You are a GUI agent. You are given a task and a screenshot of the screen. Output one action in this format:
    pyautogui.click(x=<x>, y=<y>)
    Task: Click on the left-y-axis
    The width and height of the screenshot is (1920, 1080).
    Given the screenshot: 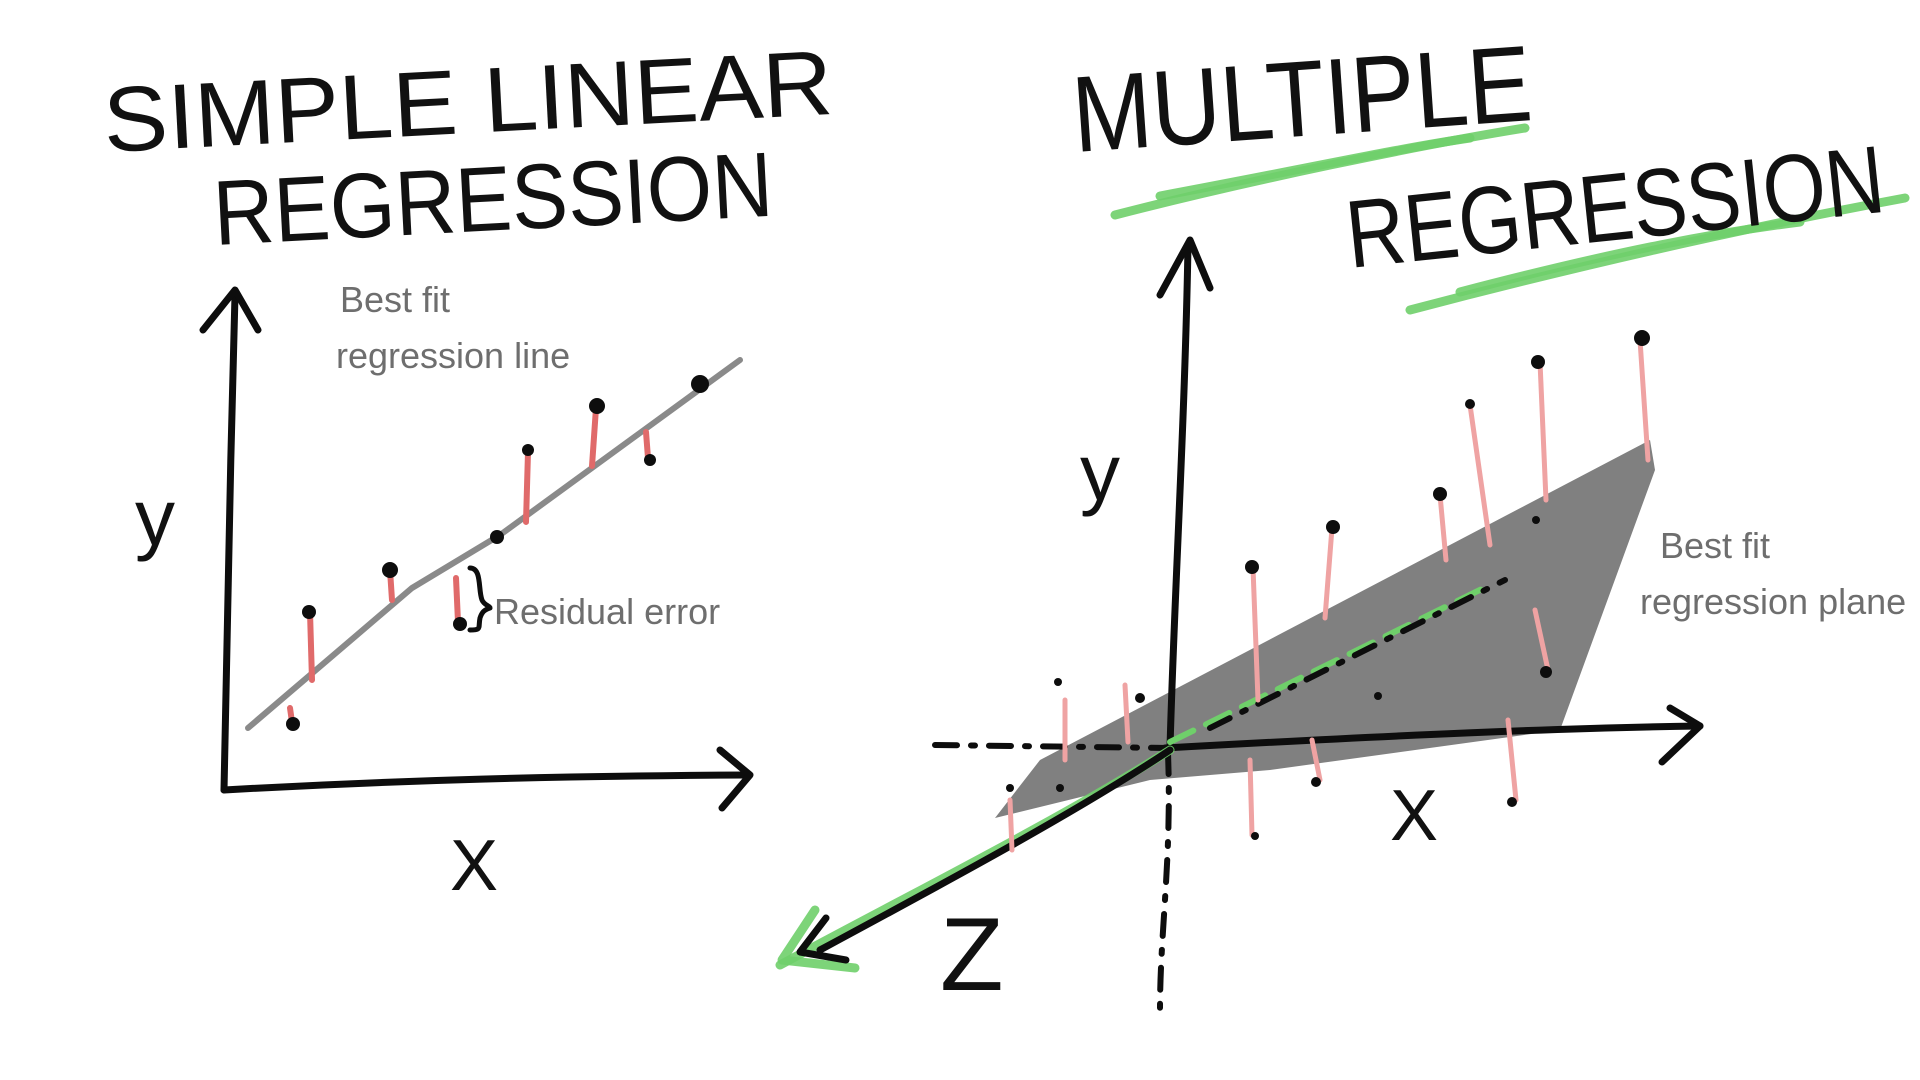 What is the action you would take?
    pyautogui.click(x=229, y=542)
    